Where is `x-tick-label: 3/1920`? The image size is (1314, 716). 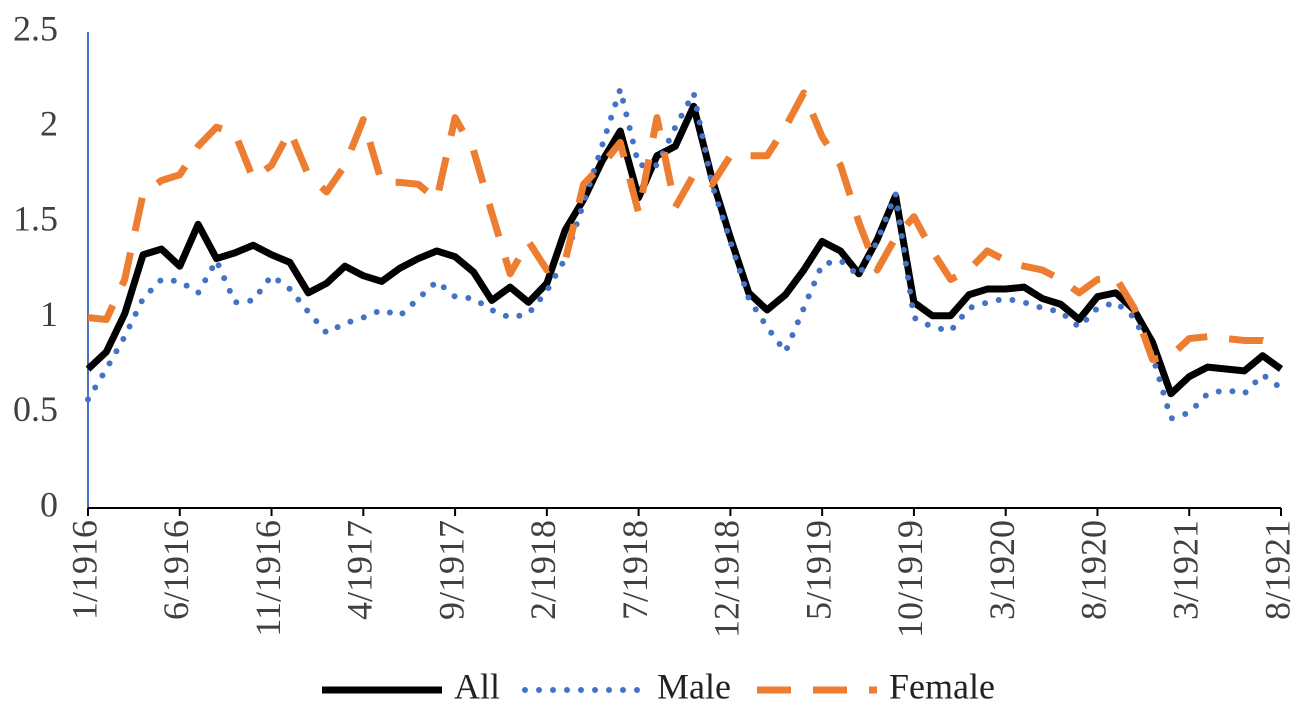 x-tick-label: 3/1920 is located at coordinates (1002, 570).